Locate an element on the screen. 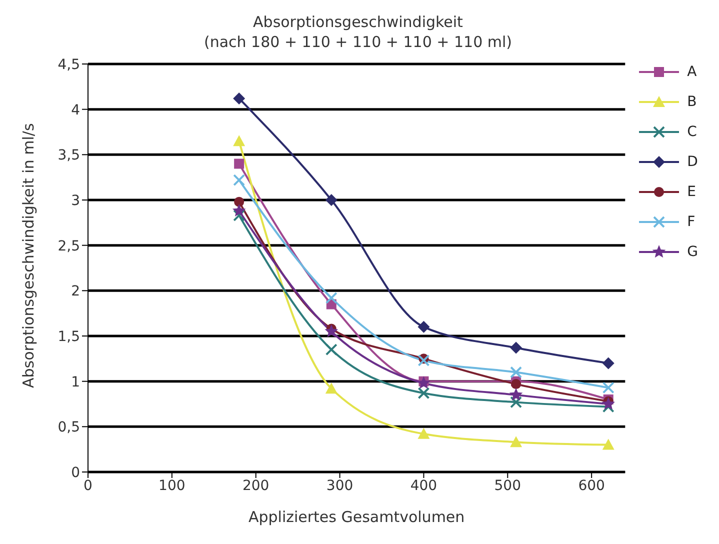  y-tick-label: 2,5 is located at coordinates (69, 246).